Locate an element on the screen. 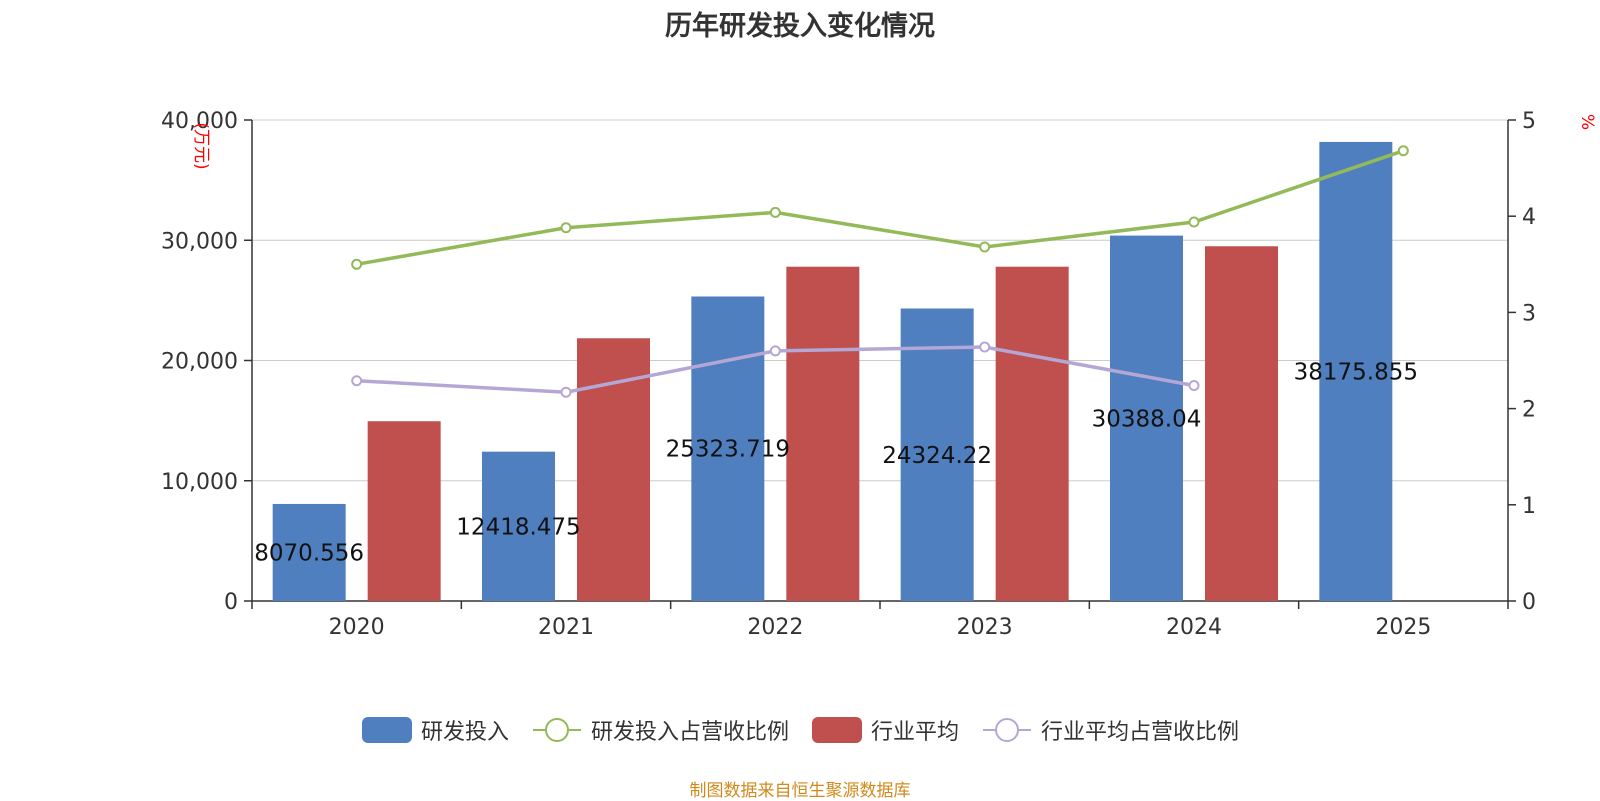 This screenshot has width=1600, height=801. rd-investment-data-label: 30388.04 is located at coordinates (1147, 419).